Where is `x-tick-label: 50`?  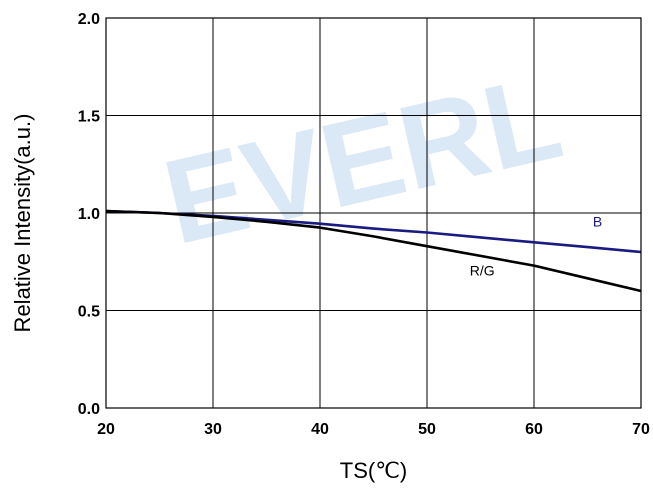 x-tick-label: 50 is located at coordinates (427, 429).